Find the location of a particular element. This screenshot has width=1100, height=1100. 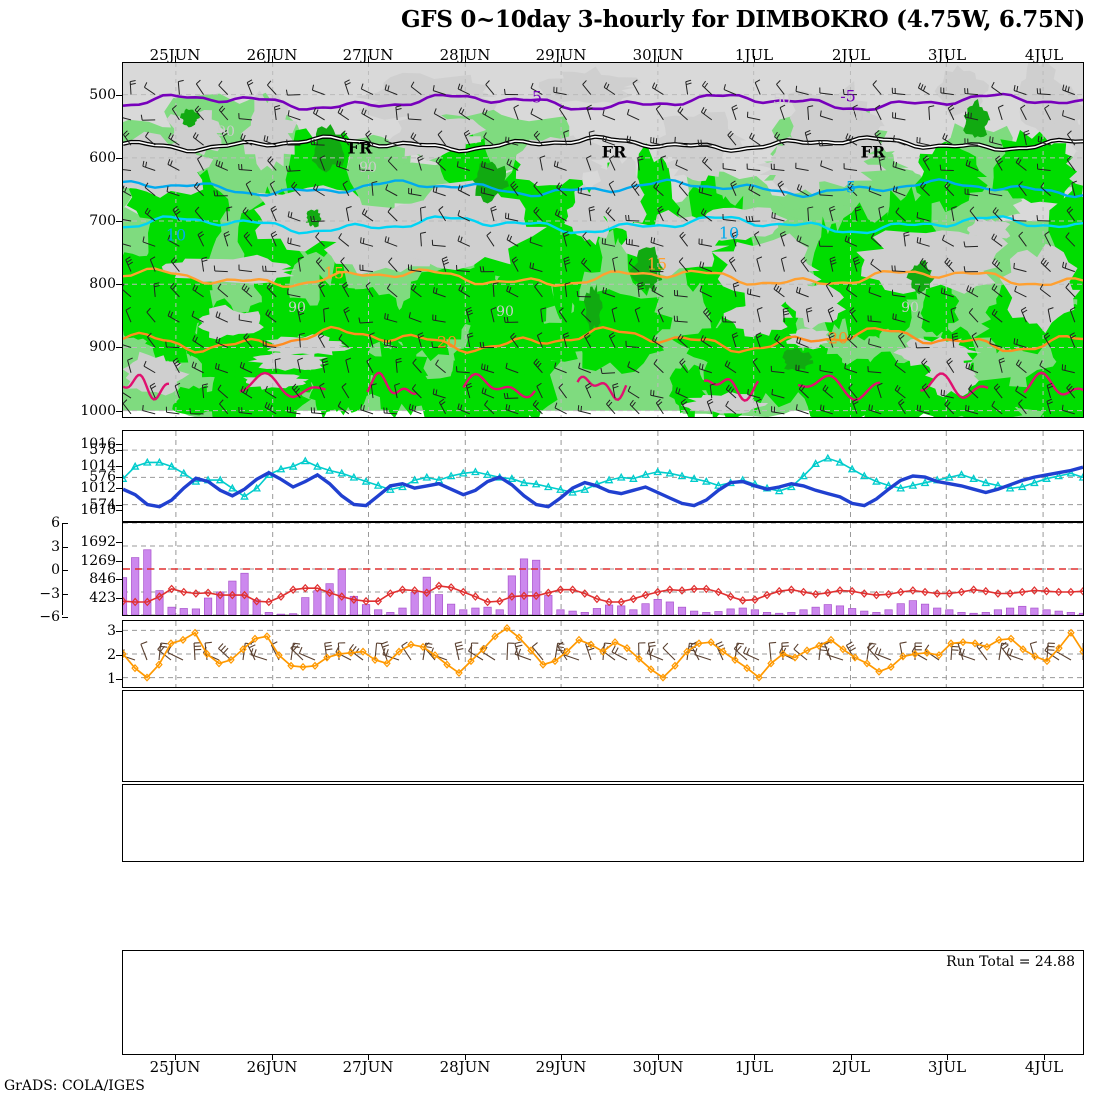

wind-tick-label: 1 is located at coordinates (111, 679).